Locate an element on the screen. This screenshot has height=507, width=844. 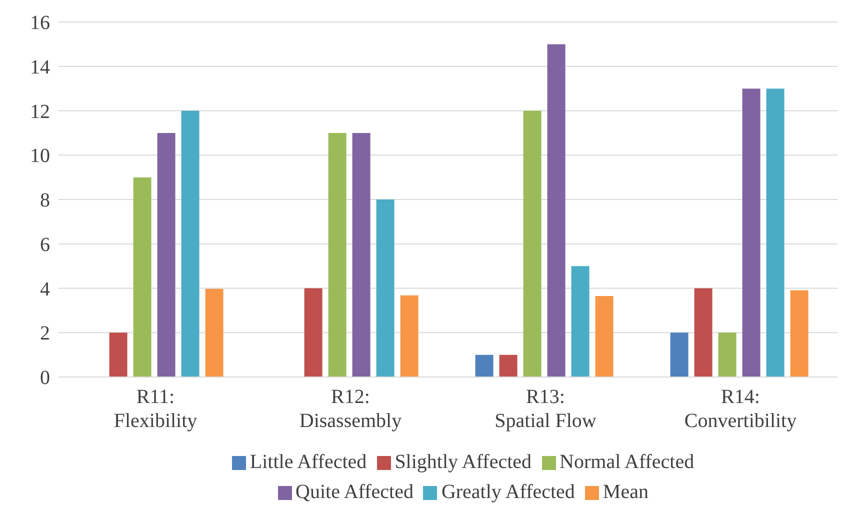
y-tick-label: 4 is located at coordinates (45, 289).